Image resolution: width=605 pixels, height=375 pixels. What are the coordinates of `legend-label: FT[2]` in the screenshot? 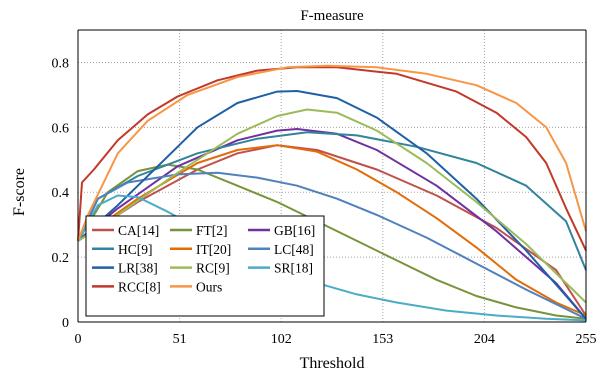 It's located at (212, 230).